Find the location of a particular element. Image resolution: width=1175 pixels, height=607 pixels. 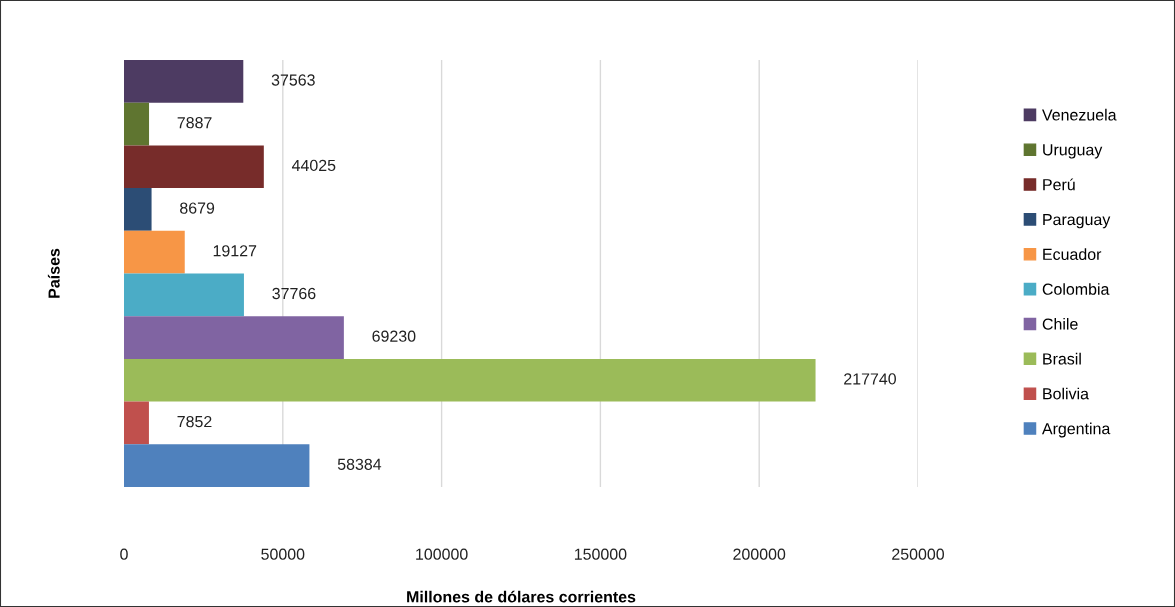

x-axis-title: Millones de dólares corrientes is located at coordinates (521, 596).